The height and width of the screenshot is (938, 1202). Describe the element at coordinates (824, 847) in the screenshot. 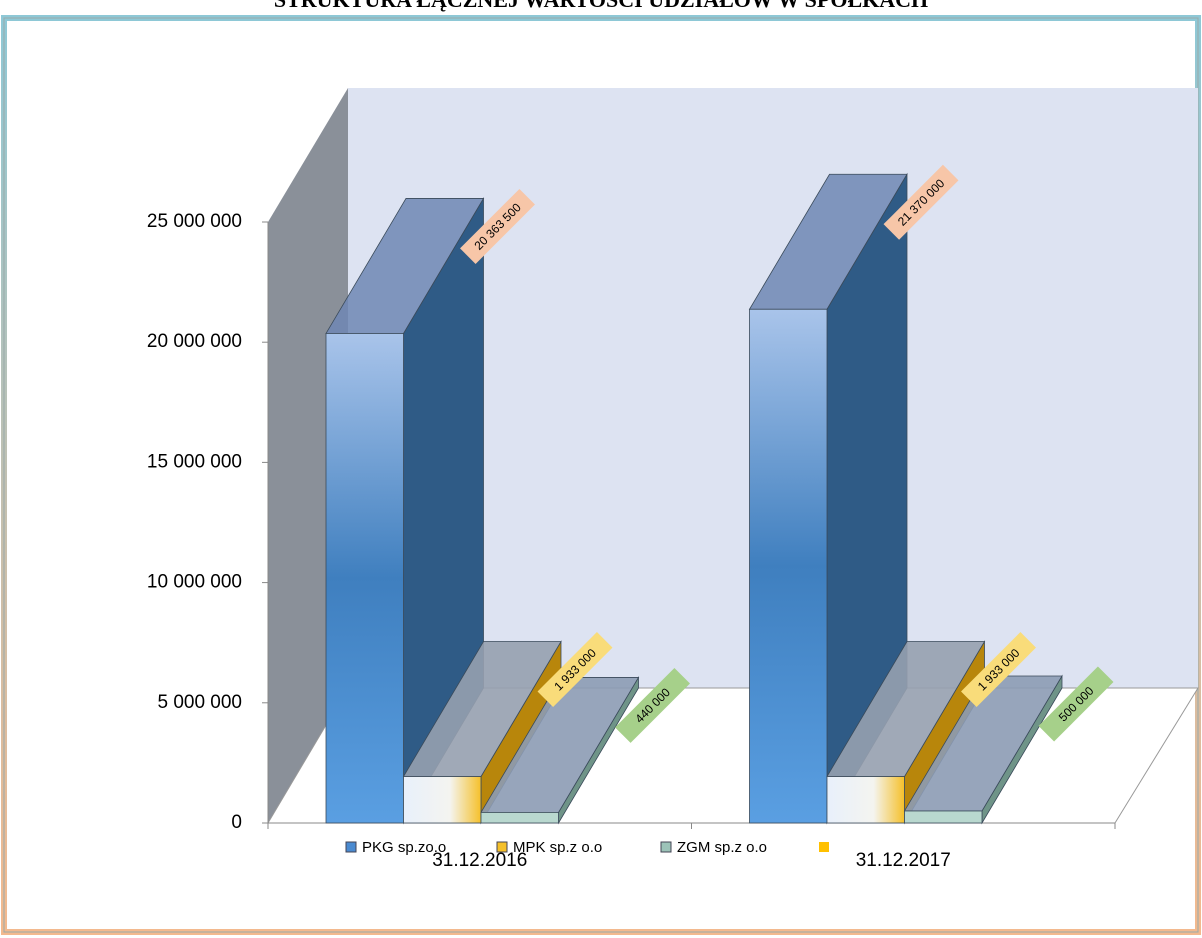

I see `legend-swatch-extra` at that location.